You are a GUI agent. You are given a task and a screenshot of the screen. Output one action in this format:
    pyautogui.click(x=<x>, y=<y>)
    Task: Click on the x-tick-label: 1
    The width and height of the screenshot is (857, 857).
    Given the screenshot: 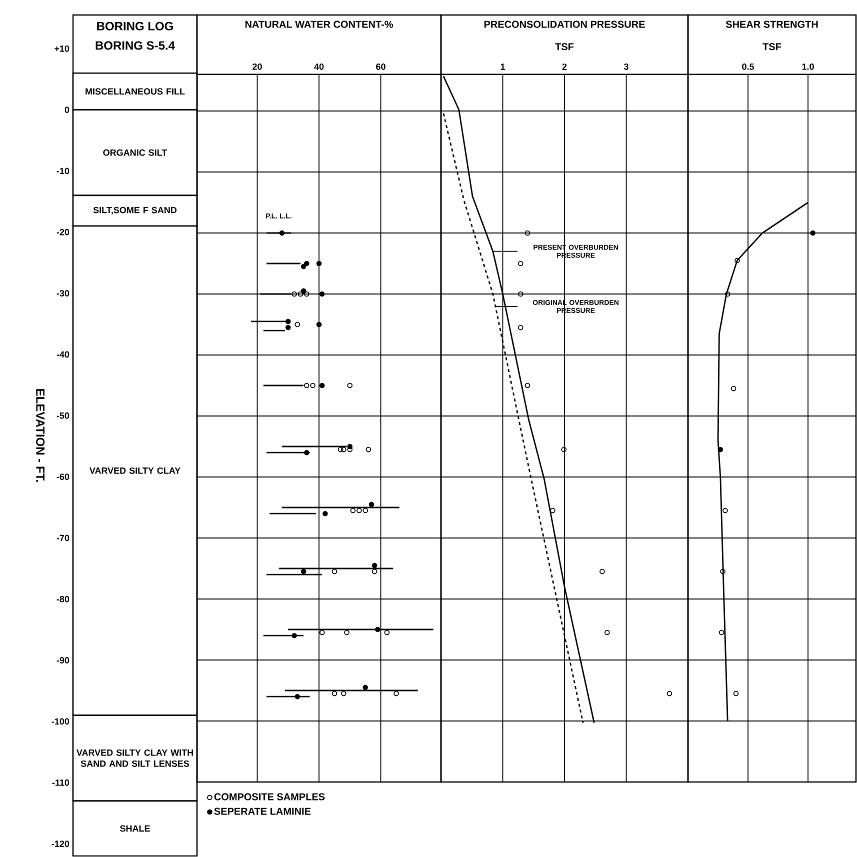 What is the action you would take?
    pyautogui.click(x=503, y=67)
    